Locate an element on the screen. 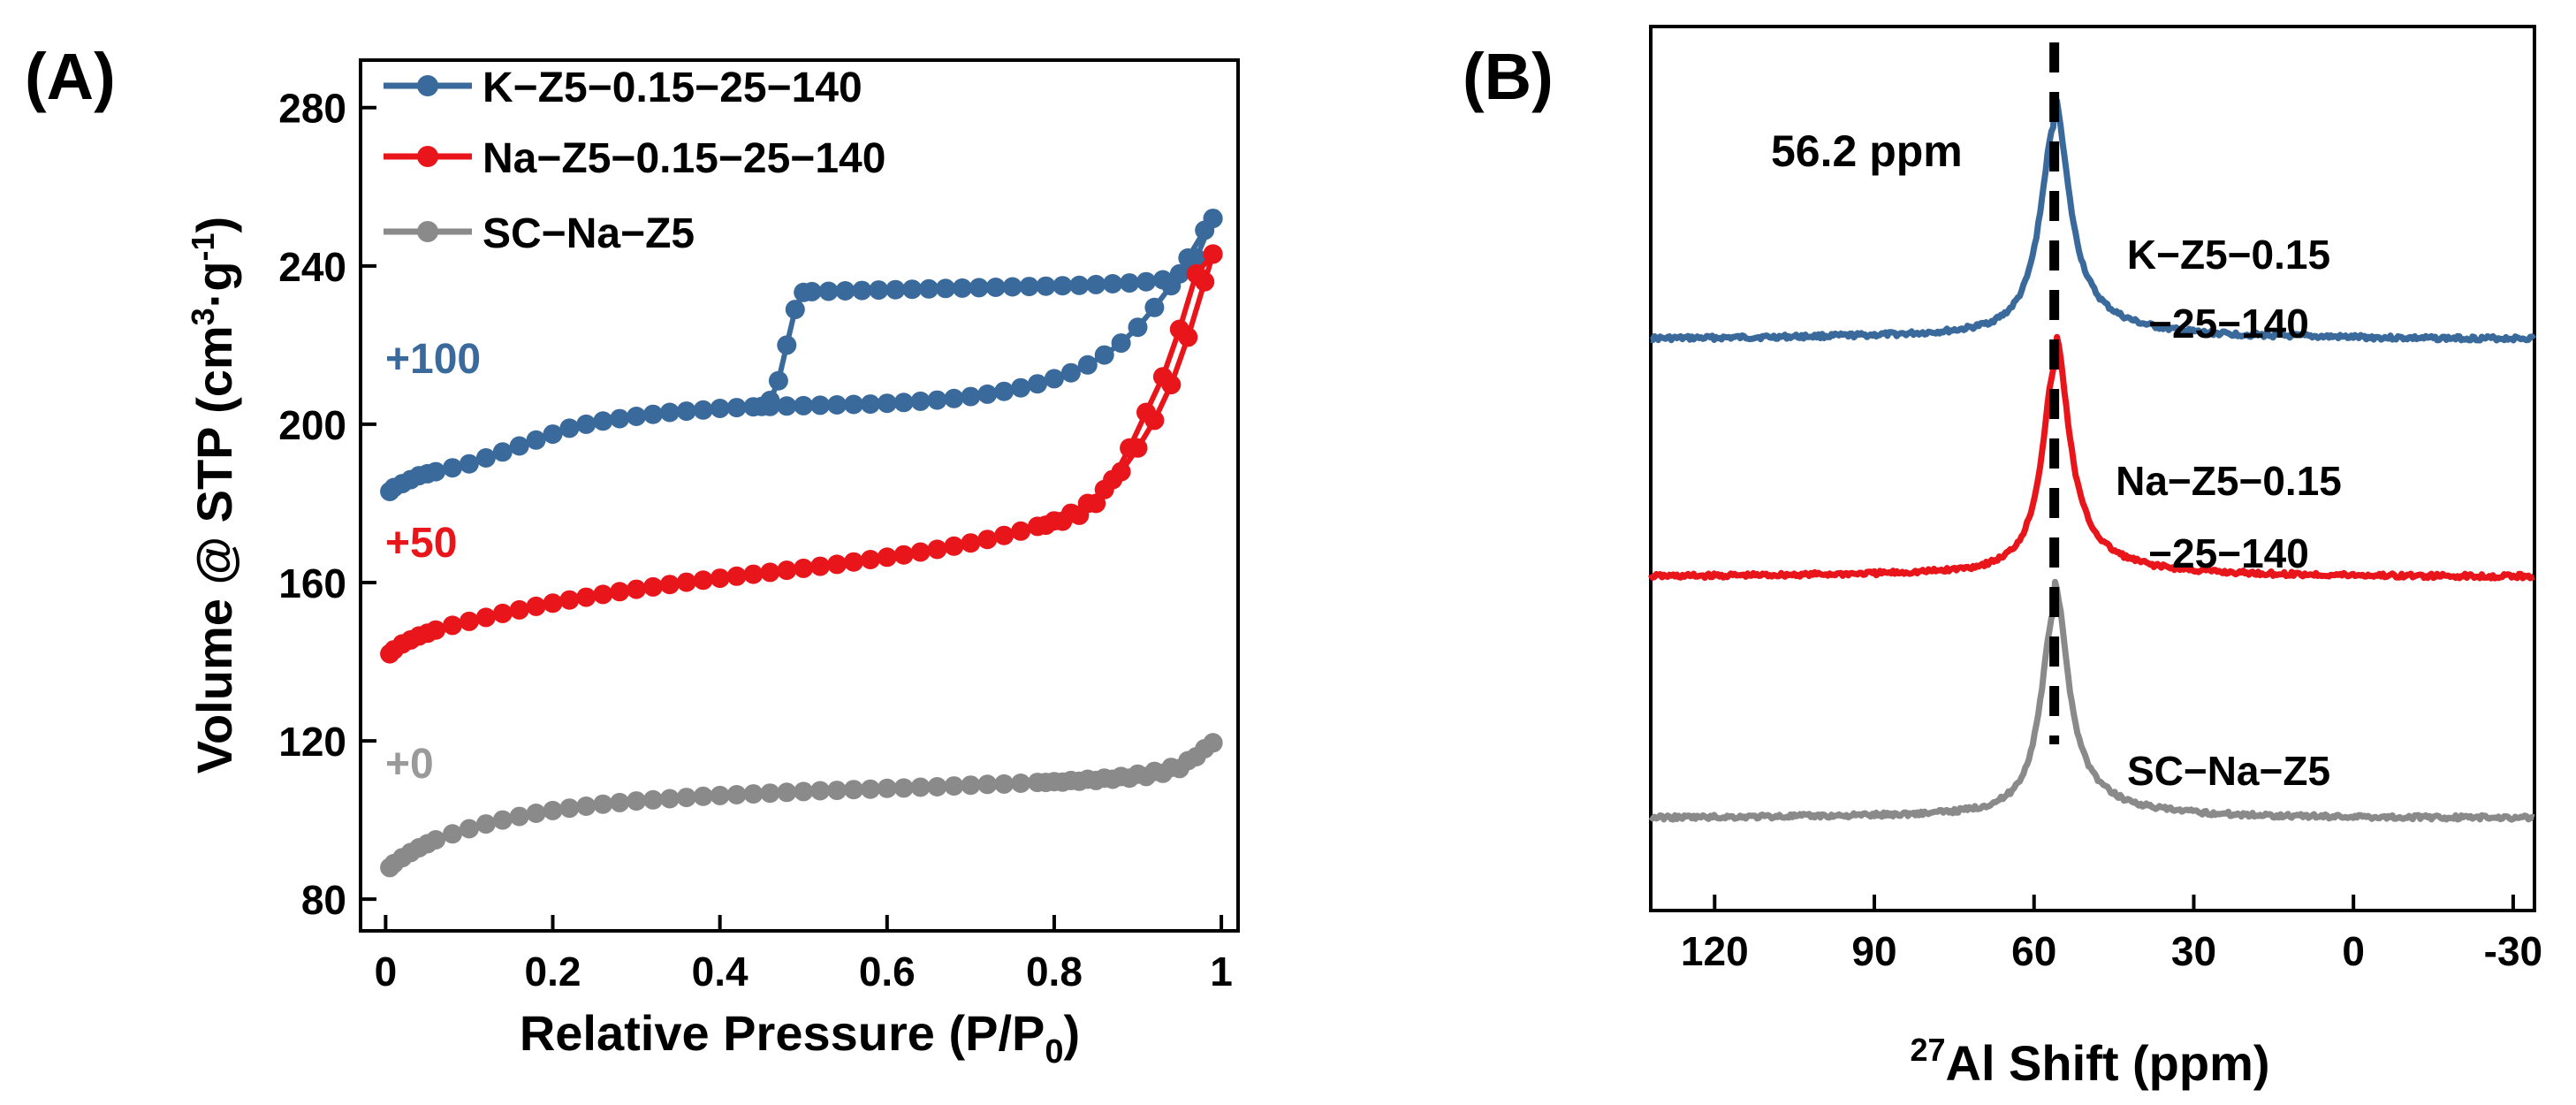 This screenshot has height=1105, width=2576. panel-b-x-tick-label: 120 is located at coordinates (1715, 951).